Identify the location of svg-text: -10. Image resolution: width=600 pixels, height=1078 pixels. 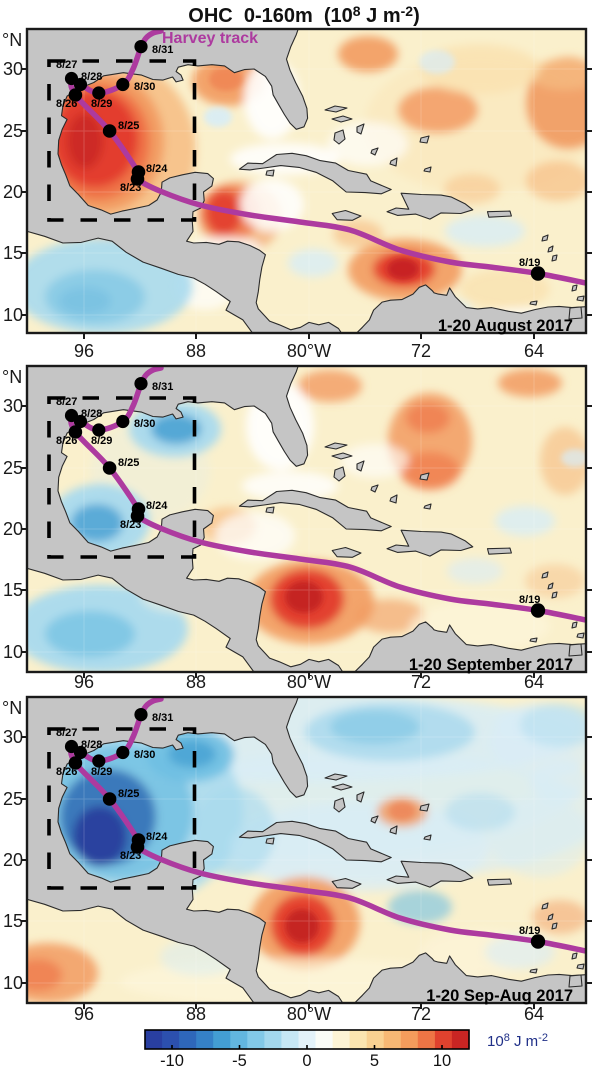
(172, 1061).